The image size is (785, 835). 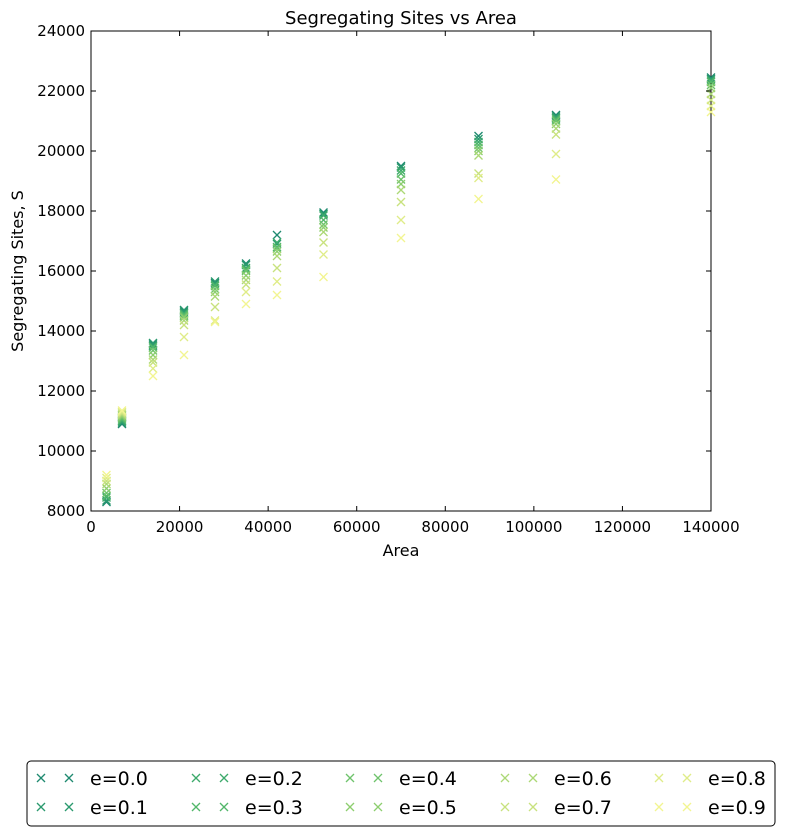 What do you see at coordinates (583, 808) in the screenshot?
I see `legend-label: e=0.7` at bounding box center [583, 808].